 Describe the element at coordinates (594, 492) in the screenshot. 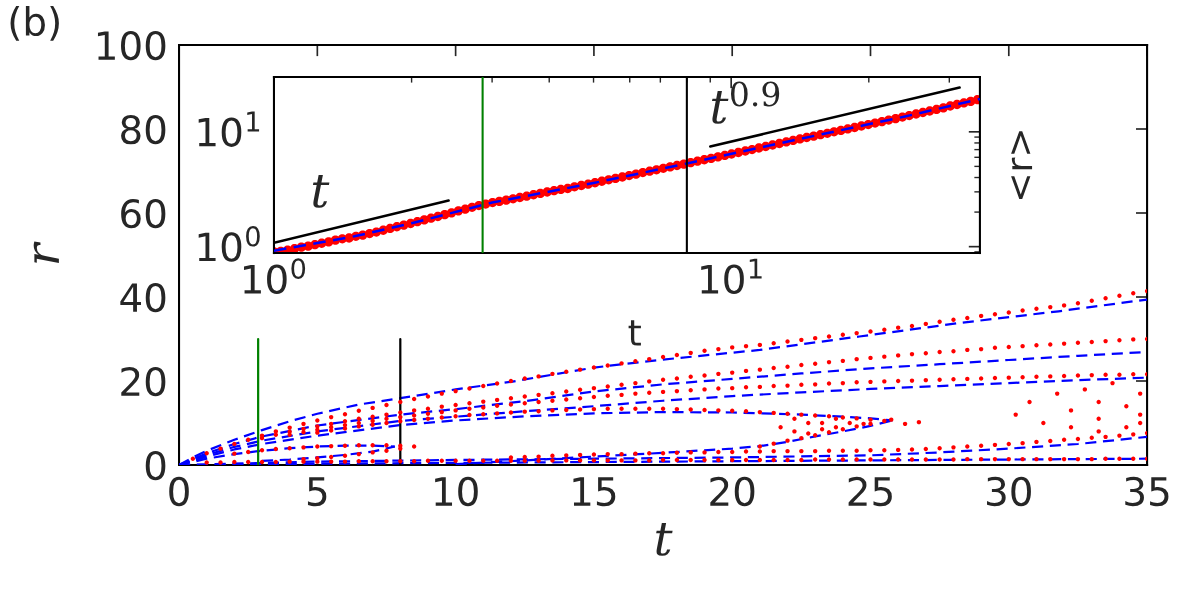

I see `x-tick-label: 15` at that location.